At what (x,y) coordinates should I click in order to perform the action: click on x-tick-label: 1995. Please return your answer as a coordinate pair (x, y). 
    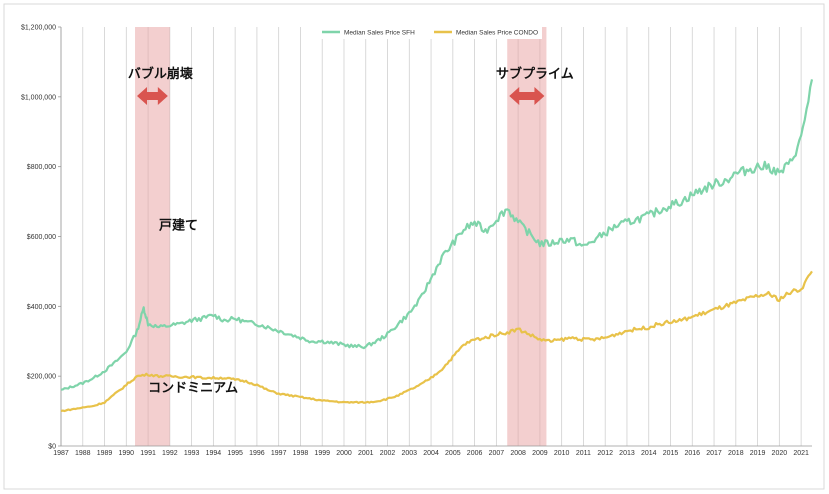
    Looking at the image, I should click on (235, 453).